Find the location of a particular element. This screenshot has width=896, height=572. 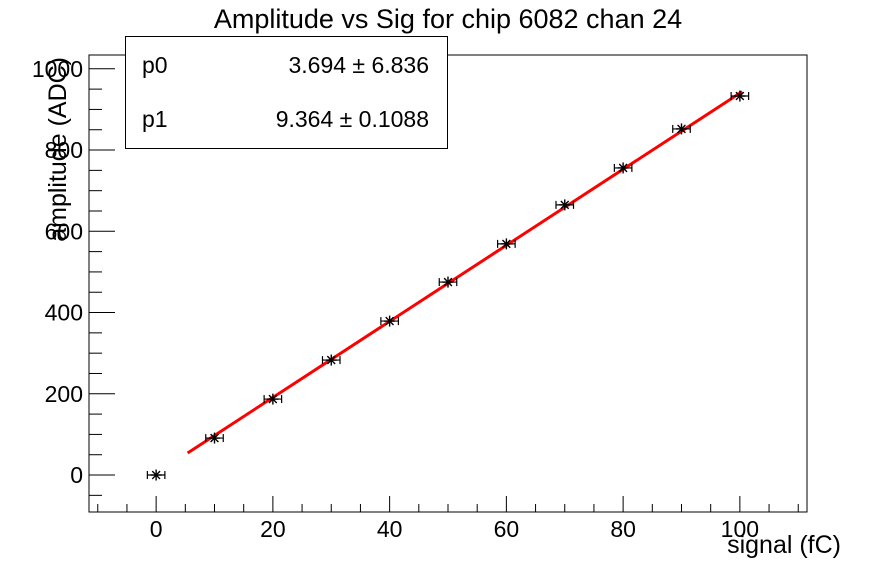

x-tick-label: 0 is located at coordinates (156, 529).